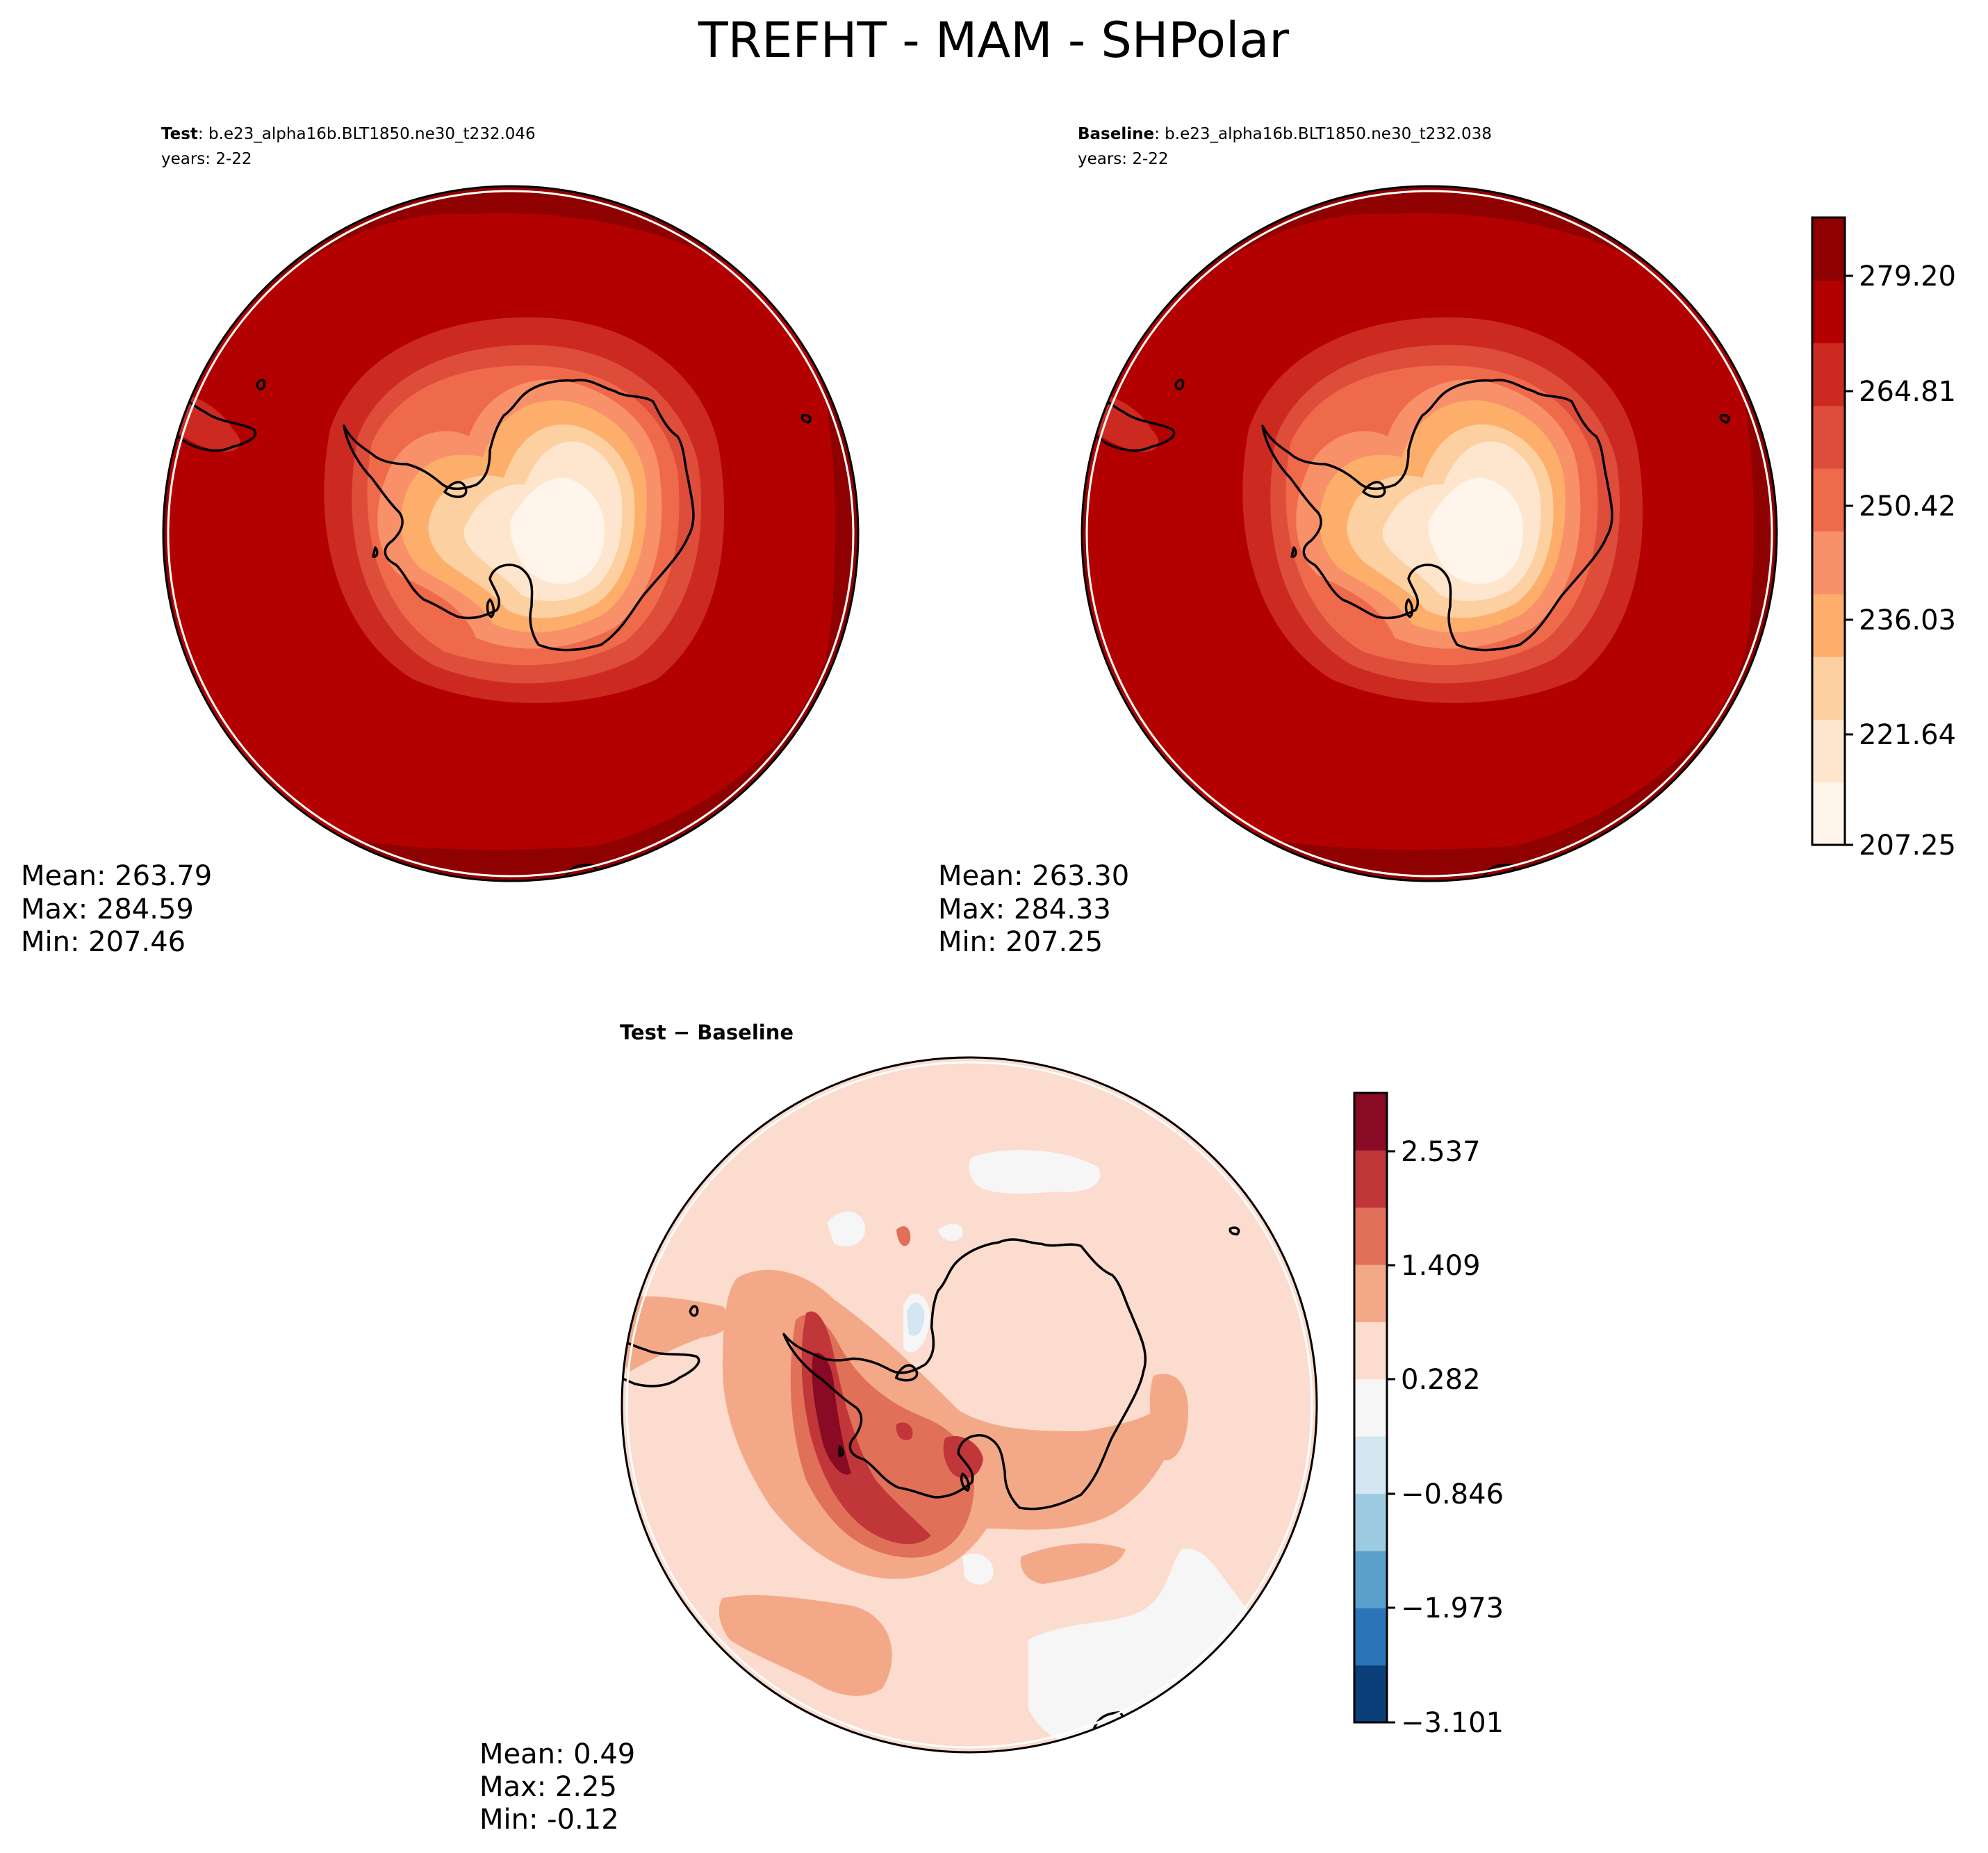 Image resolution: width=1988 pixels, height=1853 pixels. What do you see at coordinates (1907, 735) in the screenshot?
I see `colorbar-tick-label: 221.64` at bounding box center [1907, 735].